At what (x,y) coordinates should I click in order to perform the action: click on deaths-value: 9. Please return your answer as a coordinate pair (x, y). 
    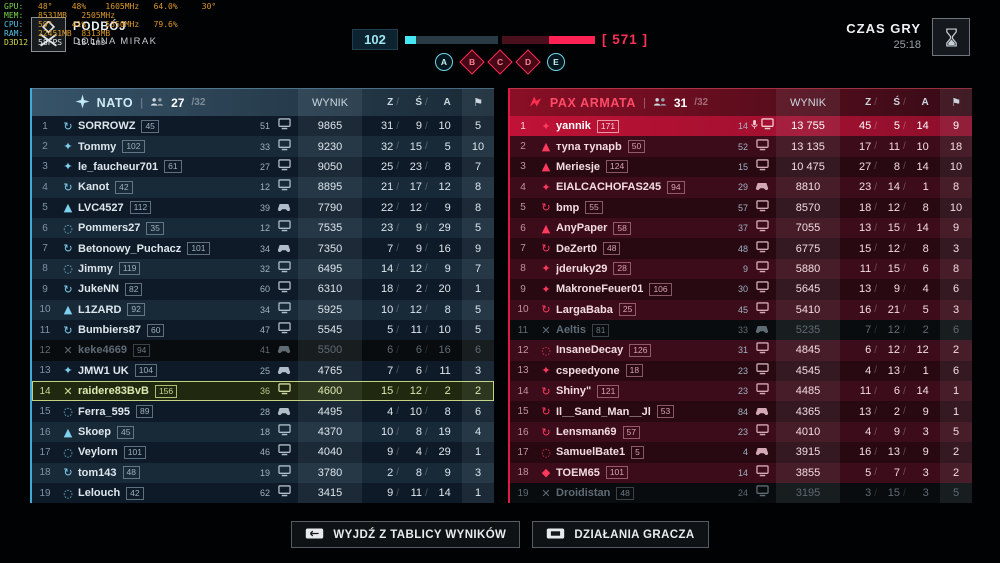
    Looking at the image, I should click on (896, 432).